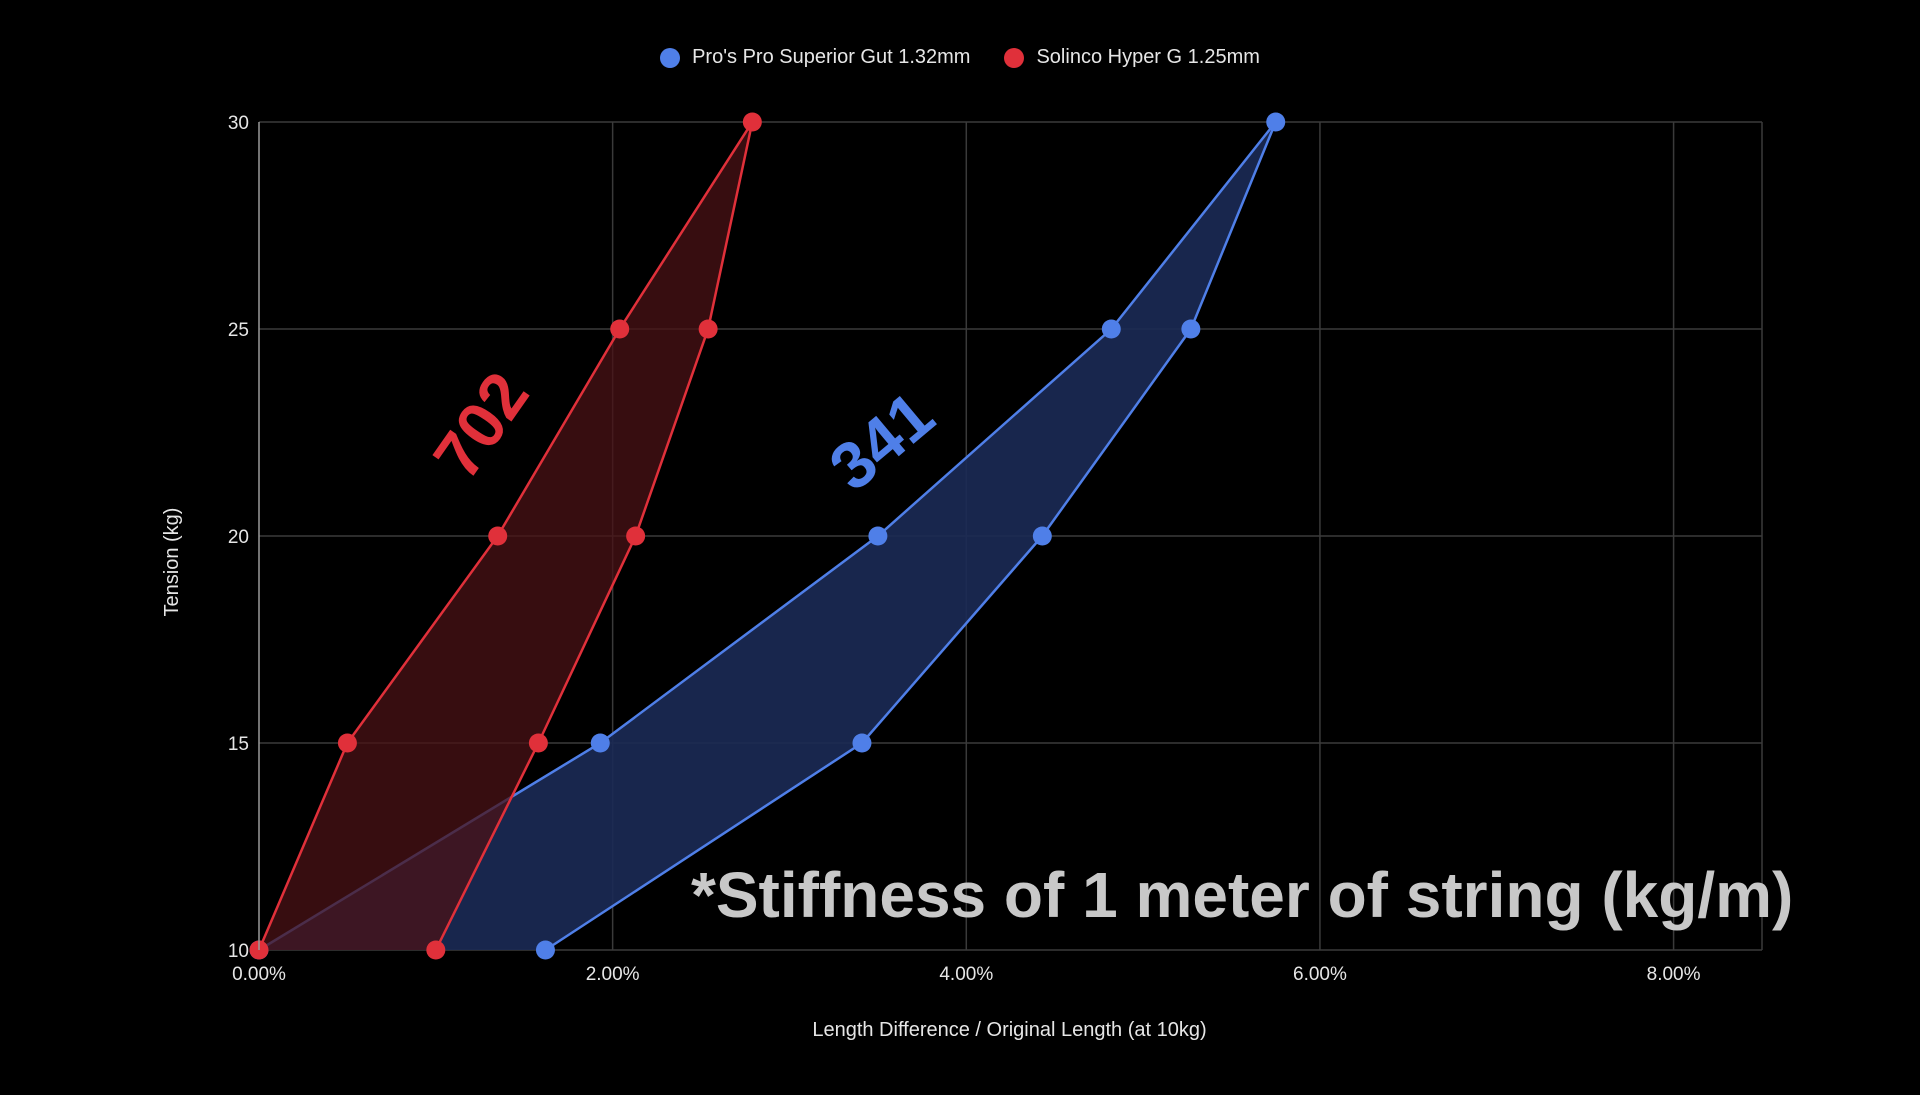 The image size is (1920, 1095). Describe the element at coordinates (238, 330) in the screenshot. I see `y-tick-label: 25` at that location.